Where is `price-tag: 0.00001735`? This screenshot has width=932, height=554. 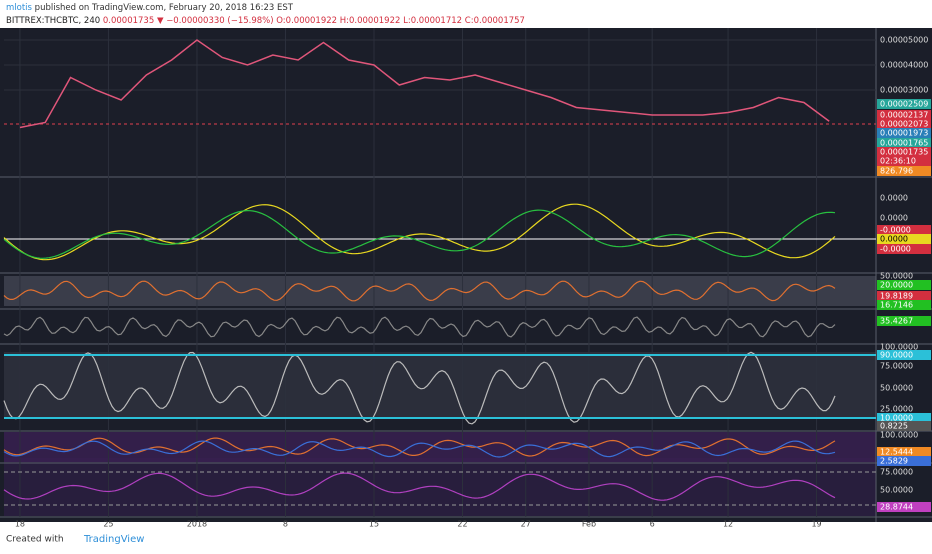 price-tag: 0.00001735 is located at coordinates (904, 152).